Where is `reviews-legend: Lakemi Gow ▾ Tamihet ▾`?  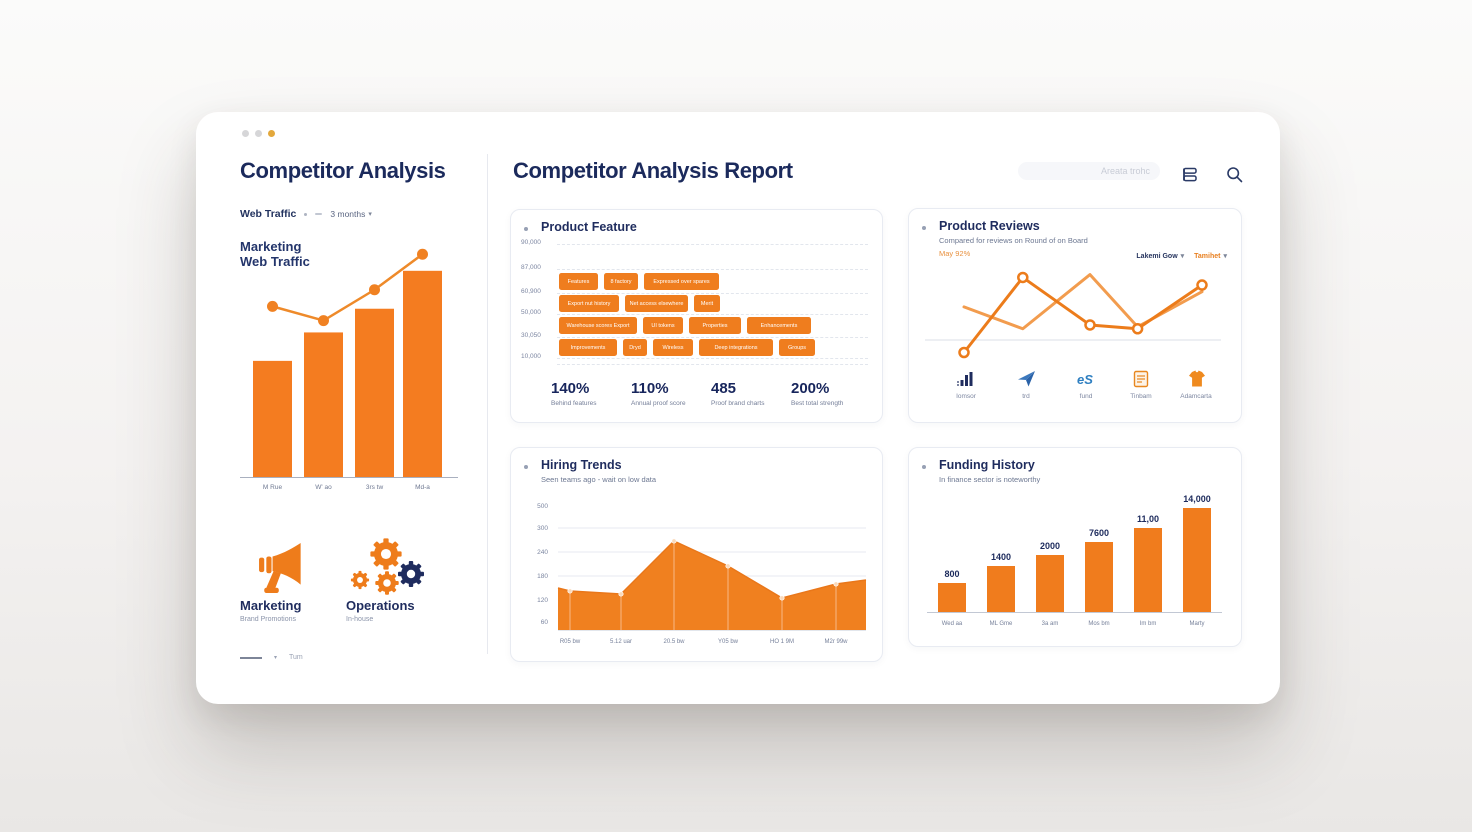 reviews-legend: Lakemi Gow ▾ Tamihet ▾ is located at coordinates (1181, 256).